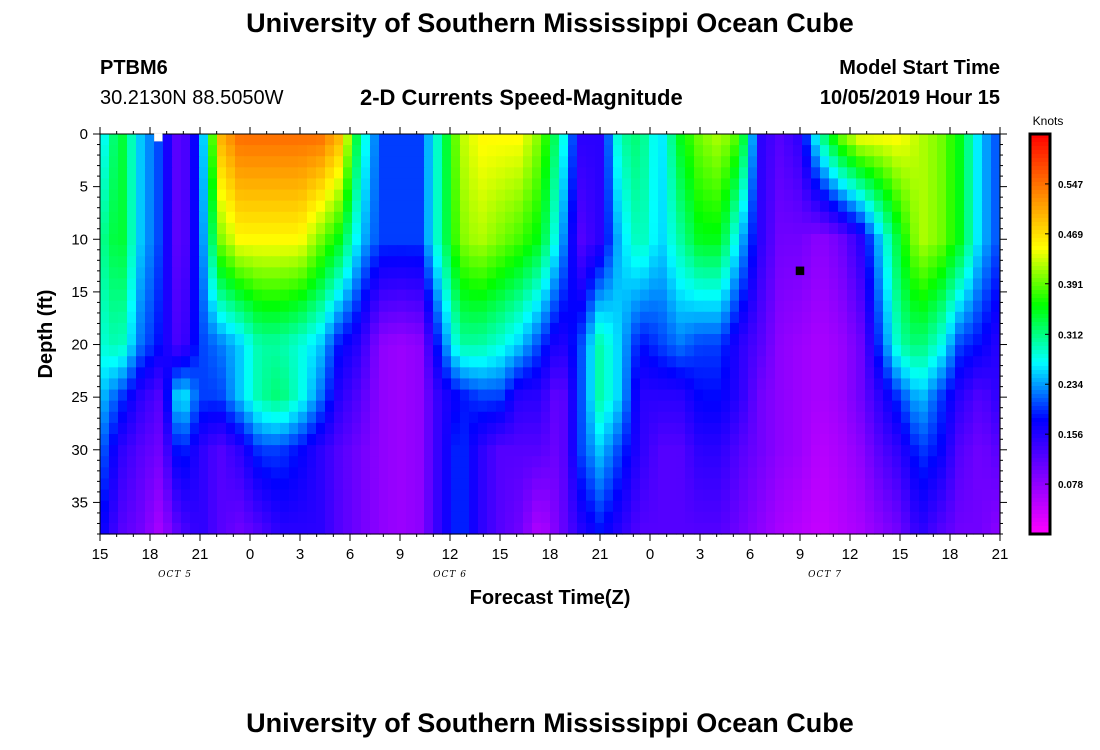  Describe the element at coordinates (250, 554) in the screenshot. I see `x-tick-label: 0` at that location.